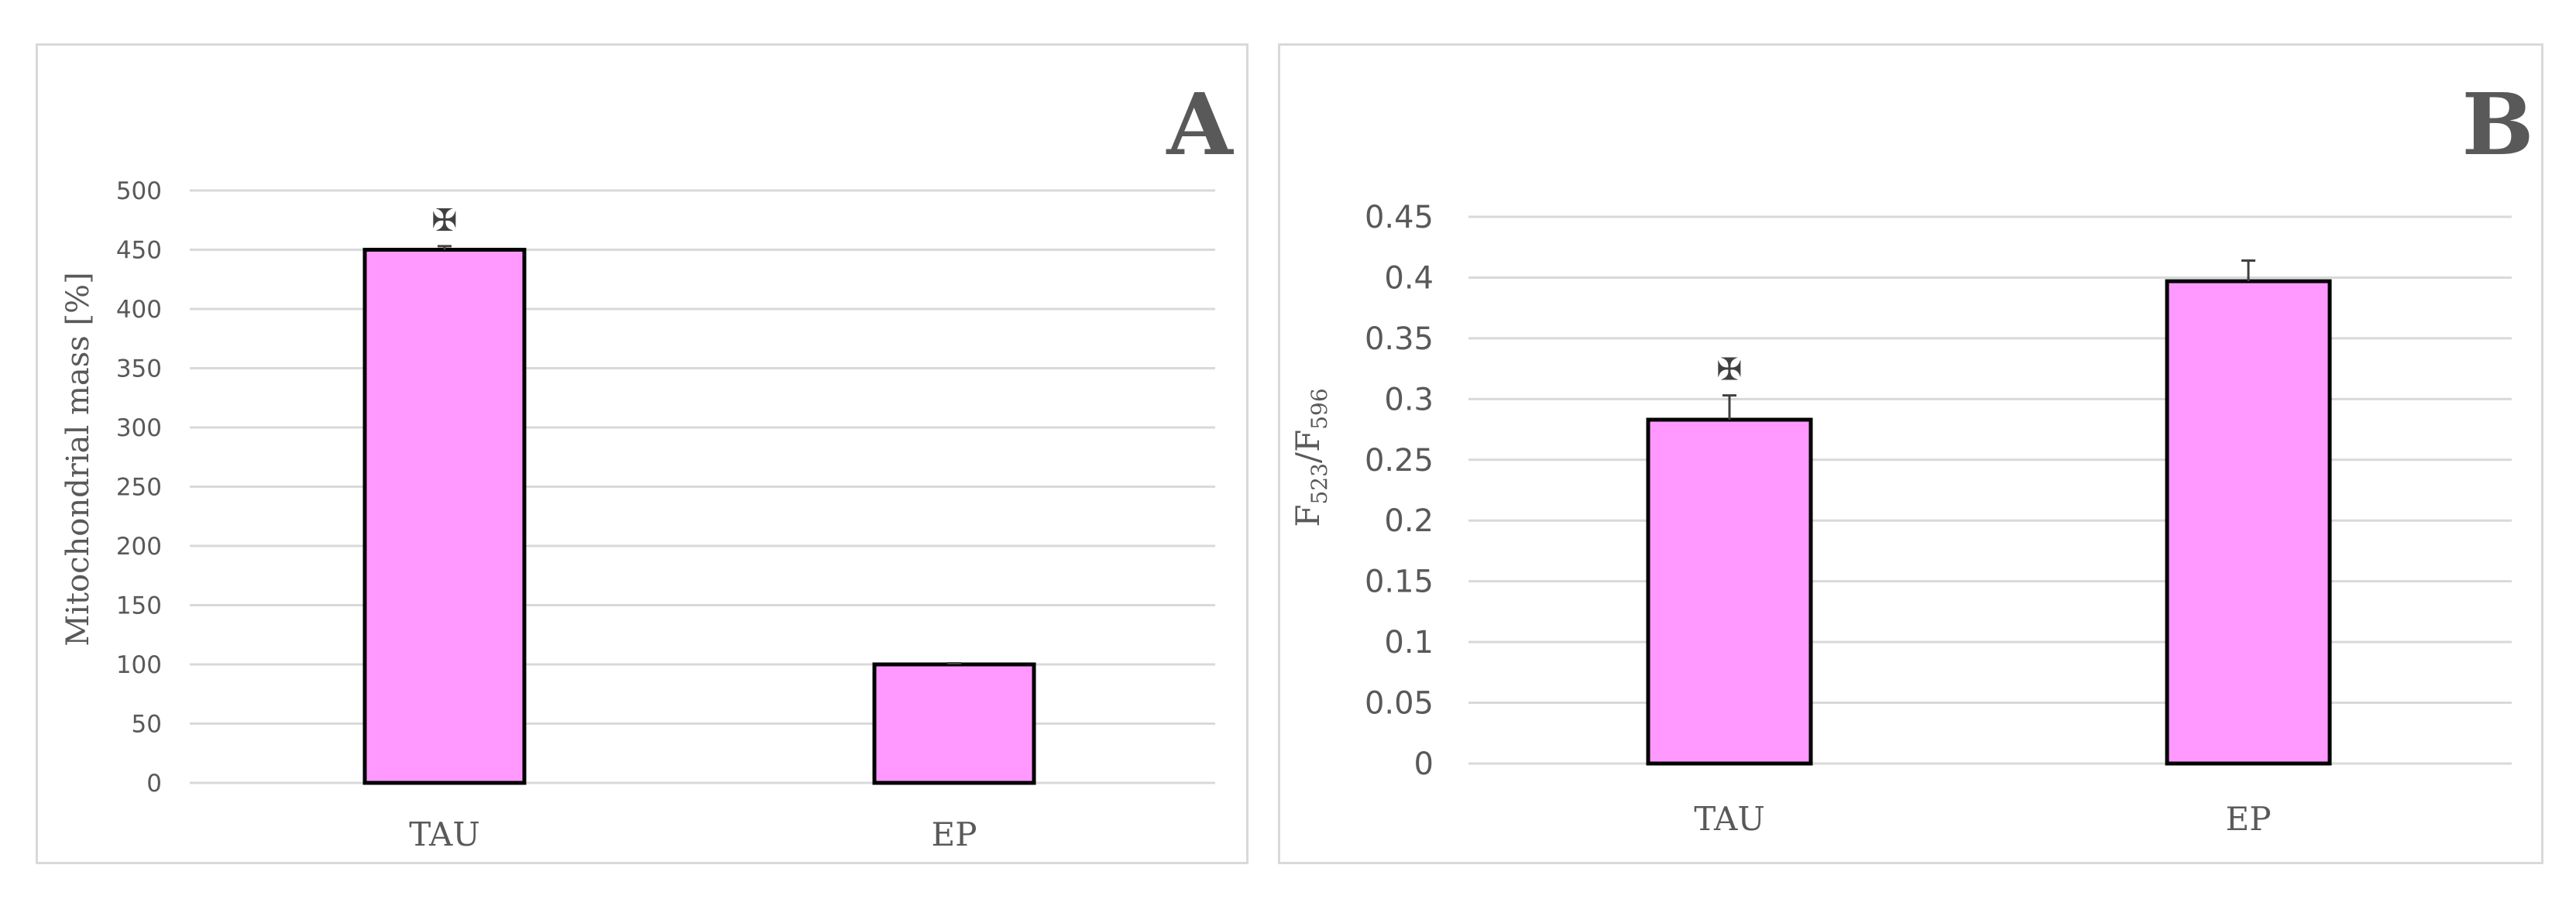  Describe the element at coordinates (1409, 278) in the screenshot. I see `y-tick-label: 0.4` at that location.